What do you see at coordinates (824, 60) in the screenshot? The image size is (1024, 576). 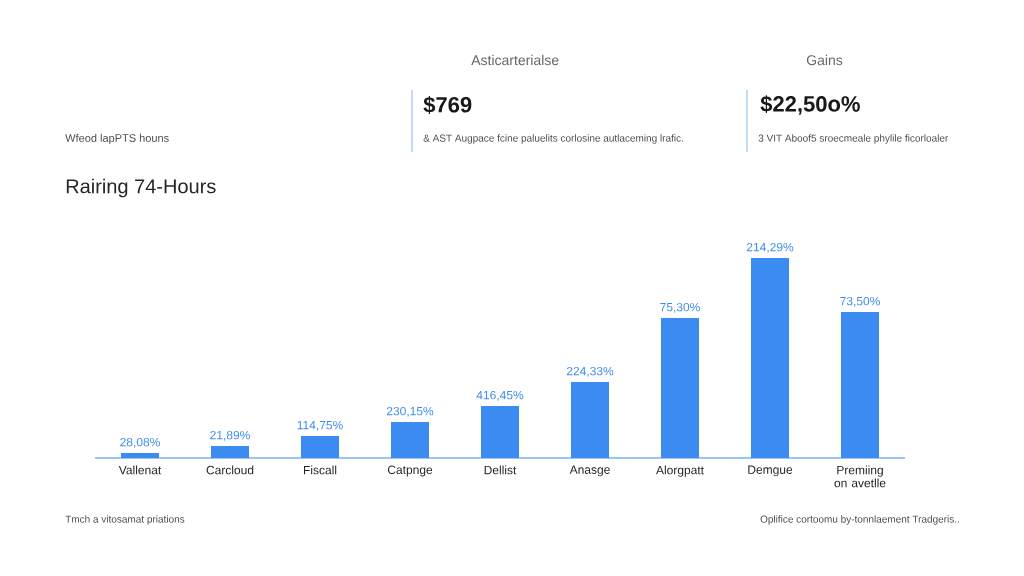 I see `text: Gains` at bounding box center [824, 60].